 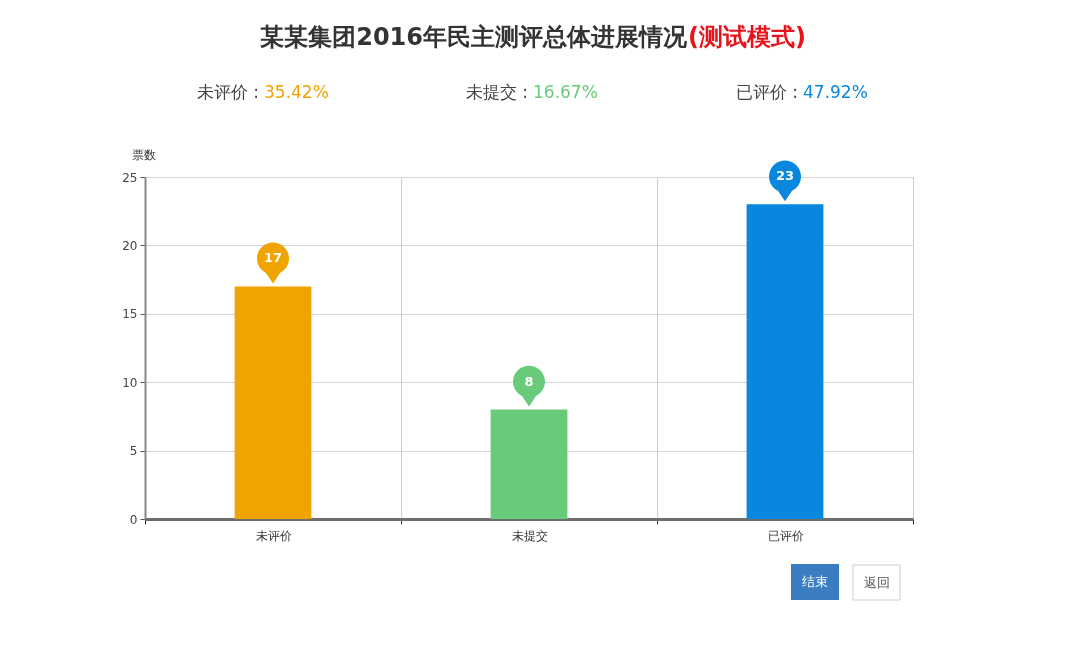 I want to click on bar, so click(x=785, y=361).